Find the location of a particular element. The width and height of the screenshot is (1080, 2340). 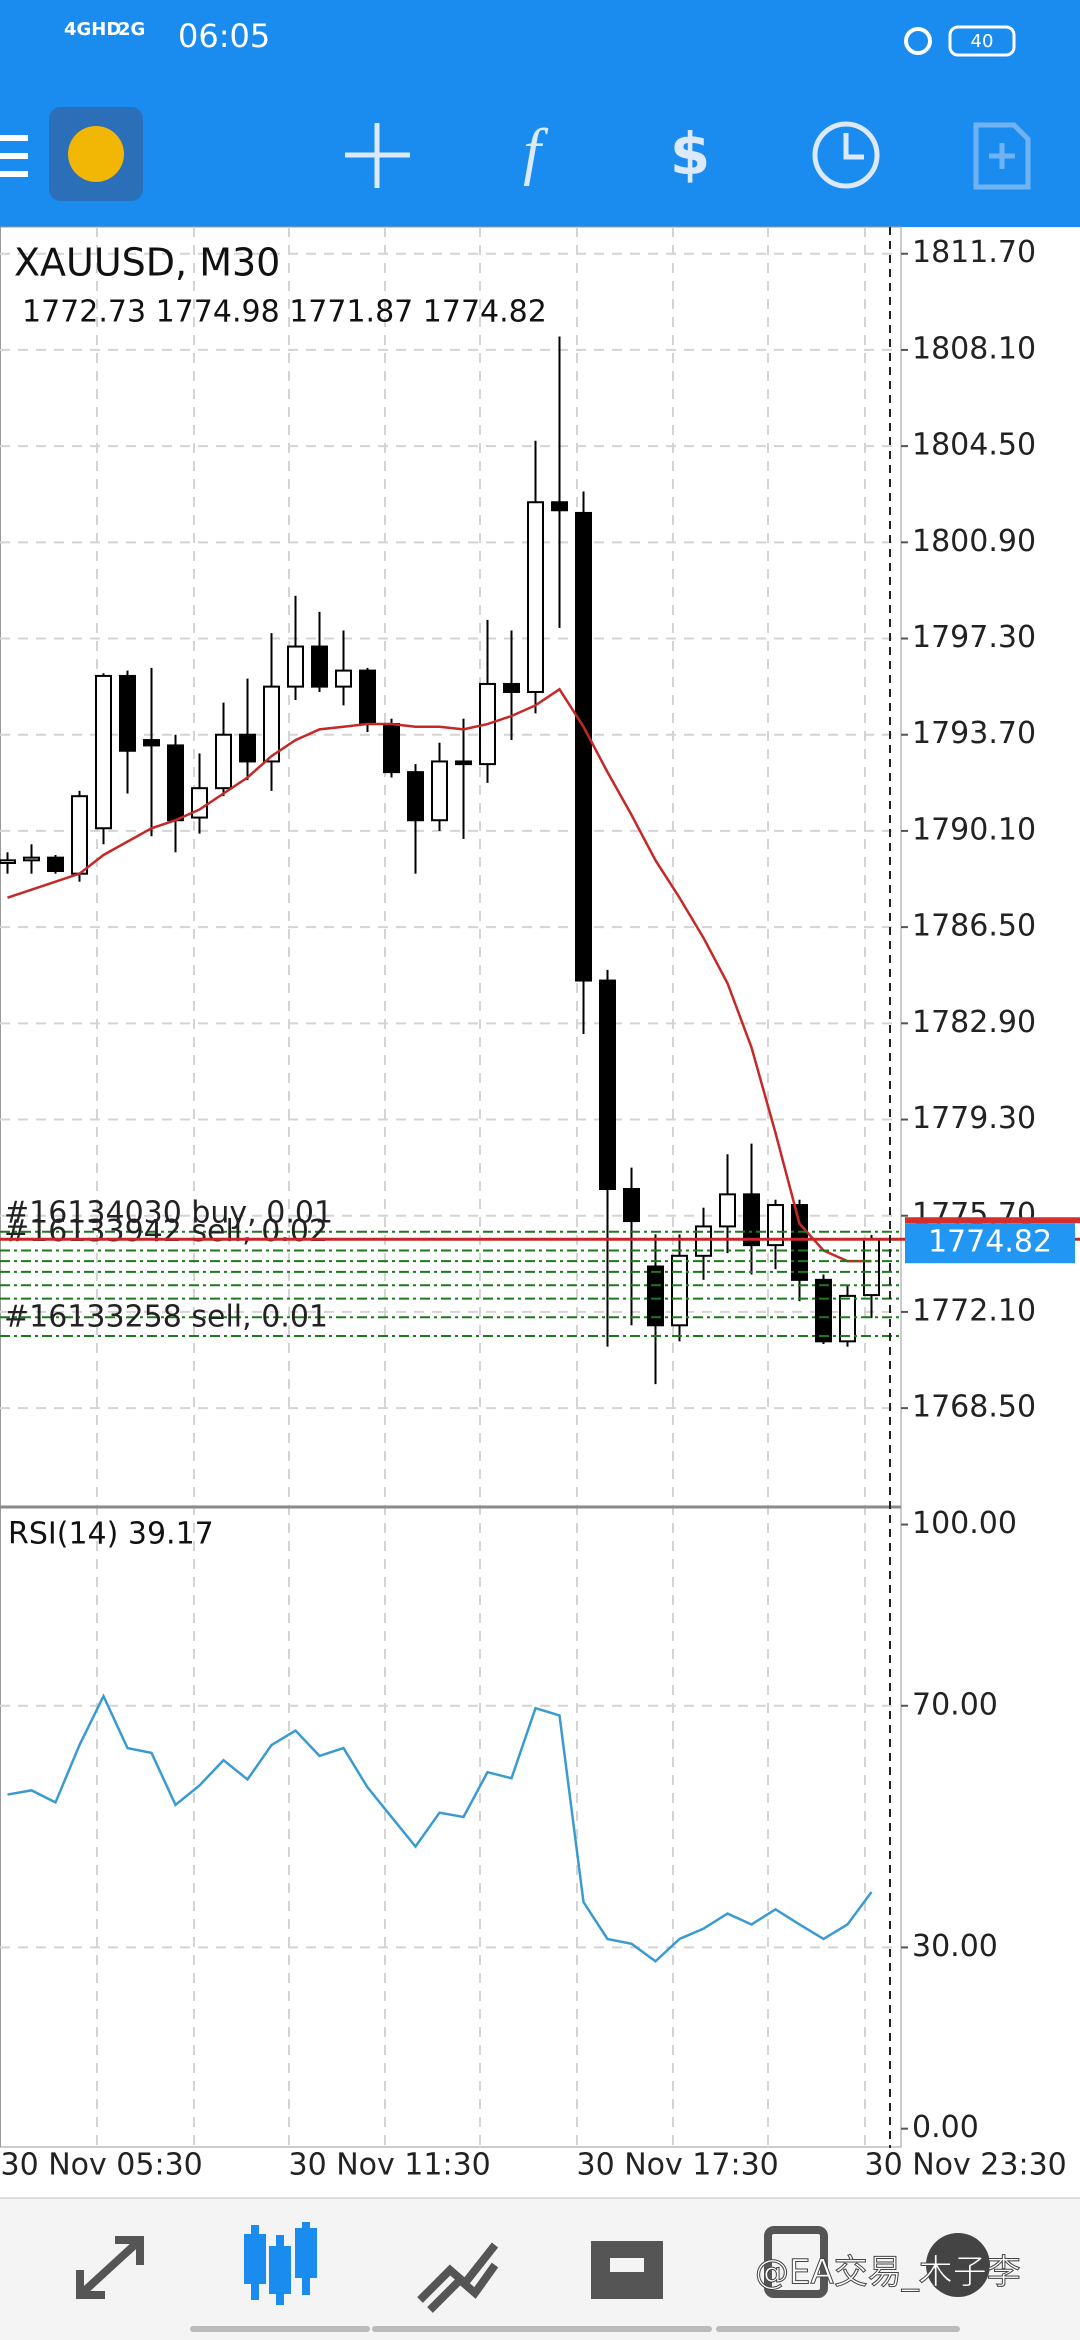

x-tick-label: 30 Nov 17:30 is located at coordinates (678, 2165).